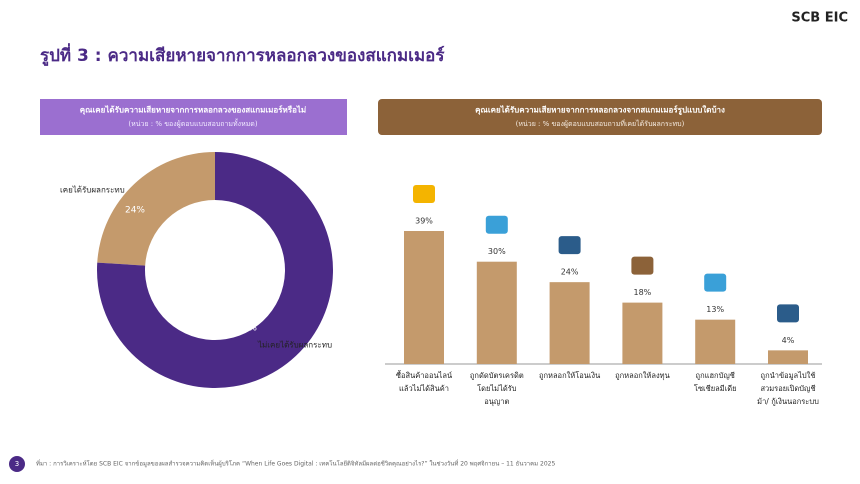  I want to click on x-category-label: แล้วไม่ได้สินค้า, so click(424, 388).